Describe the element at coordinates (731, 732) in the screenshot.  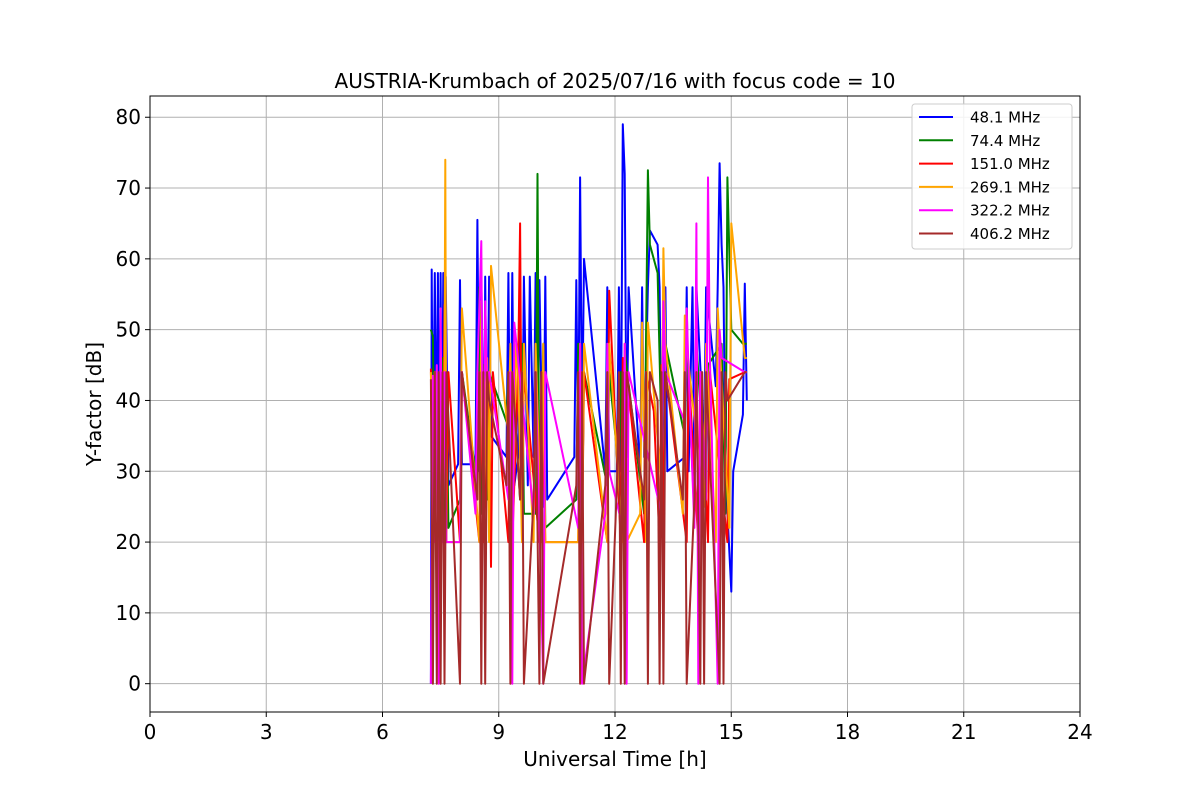
I see `x-tick-label: 15` at that location.